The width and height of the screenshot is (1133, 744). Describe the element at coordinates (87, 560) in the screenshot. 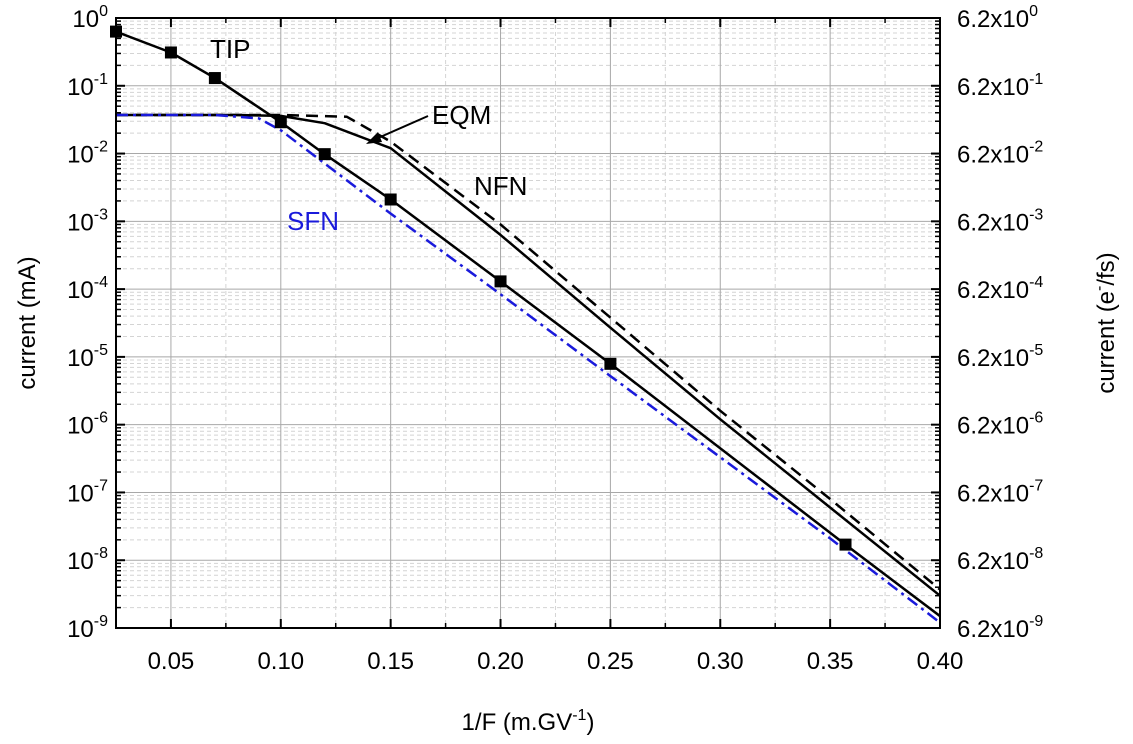

I see `y-tick-label-left: 10⁻⁸` at that location.